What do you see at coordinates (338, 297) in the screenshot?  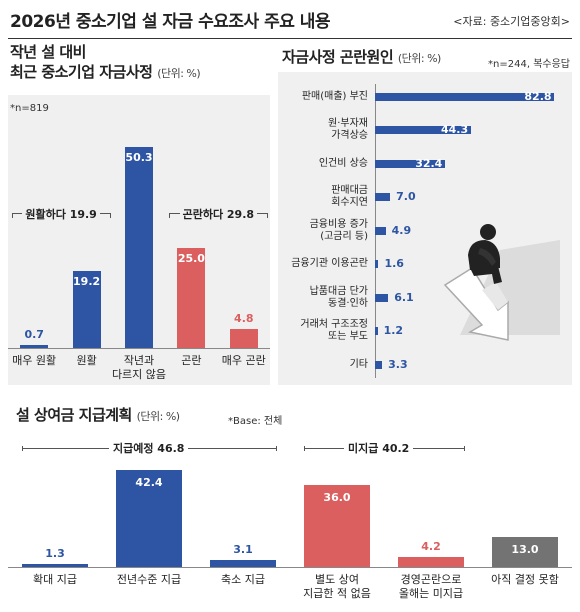 I see `chart2-category-label: 납품대금 단가 동결·인하` at bounding box center [338, 297].